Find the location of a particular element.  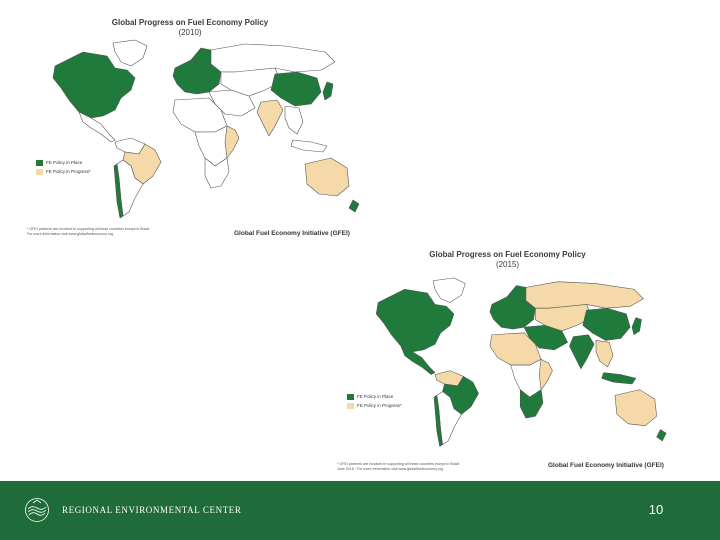

map-2015-indonesia is located at coordinates (619, 378).